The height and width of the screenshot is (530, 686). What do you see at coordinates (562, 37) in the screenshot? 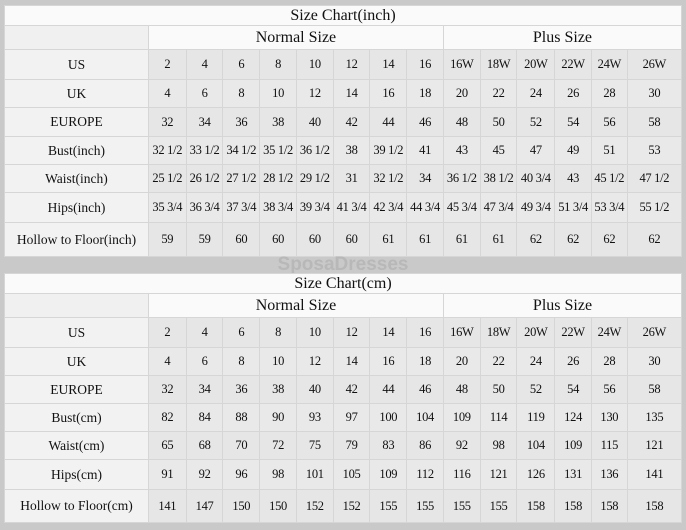
I see `plus-size-header: Plus Size` at bounding box center [562, 37].